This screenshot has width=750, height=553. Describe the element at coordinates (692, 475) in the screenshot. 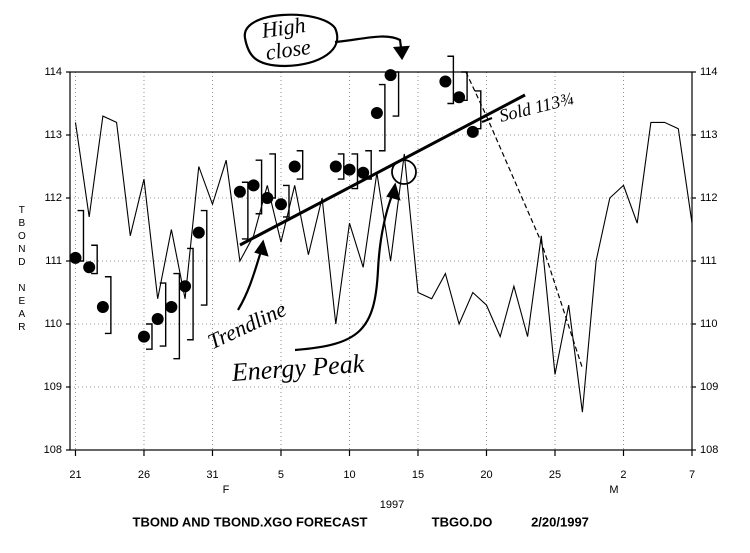

I see `x-tick-label: 7` at that location.